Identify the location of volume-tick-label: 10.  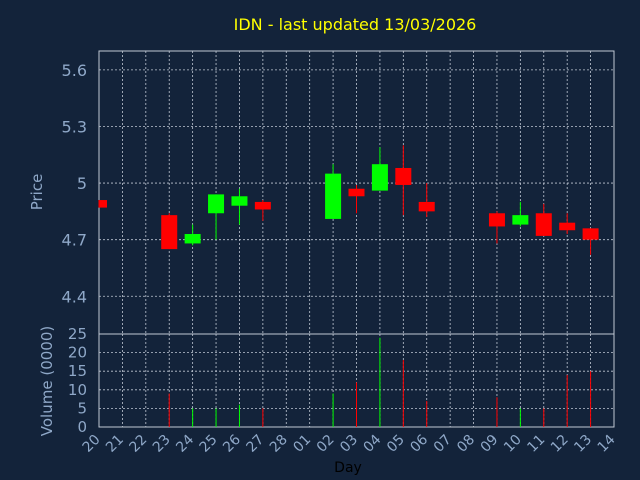
(77, 390).